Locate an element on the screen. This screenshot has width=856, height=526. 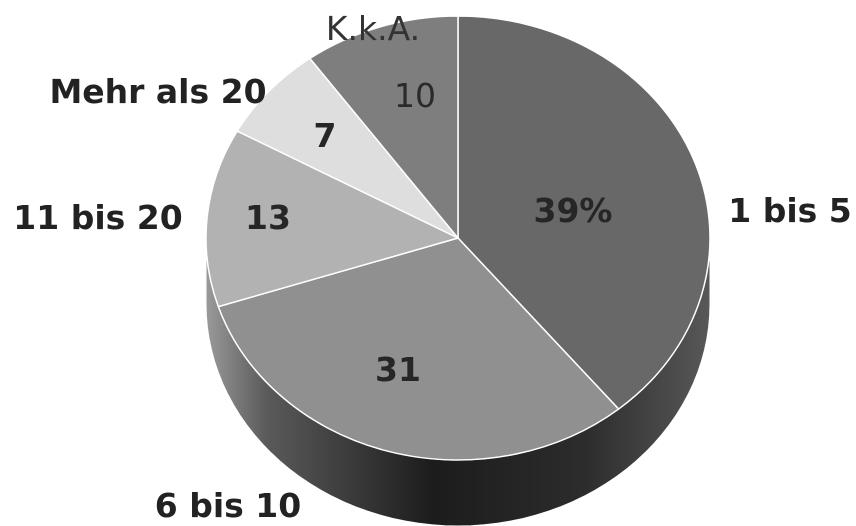
slice-value-kka: 10 is located at coordinates (415, 95).